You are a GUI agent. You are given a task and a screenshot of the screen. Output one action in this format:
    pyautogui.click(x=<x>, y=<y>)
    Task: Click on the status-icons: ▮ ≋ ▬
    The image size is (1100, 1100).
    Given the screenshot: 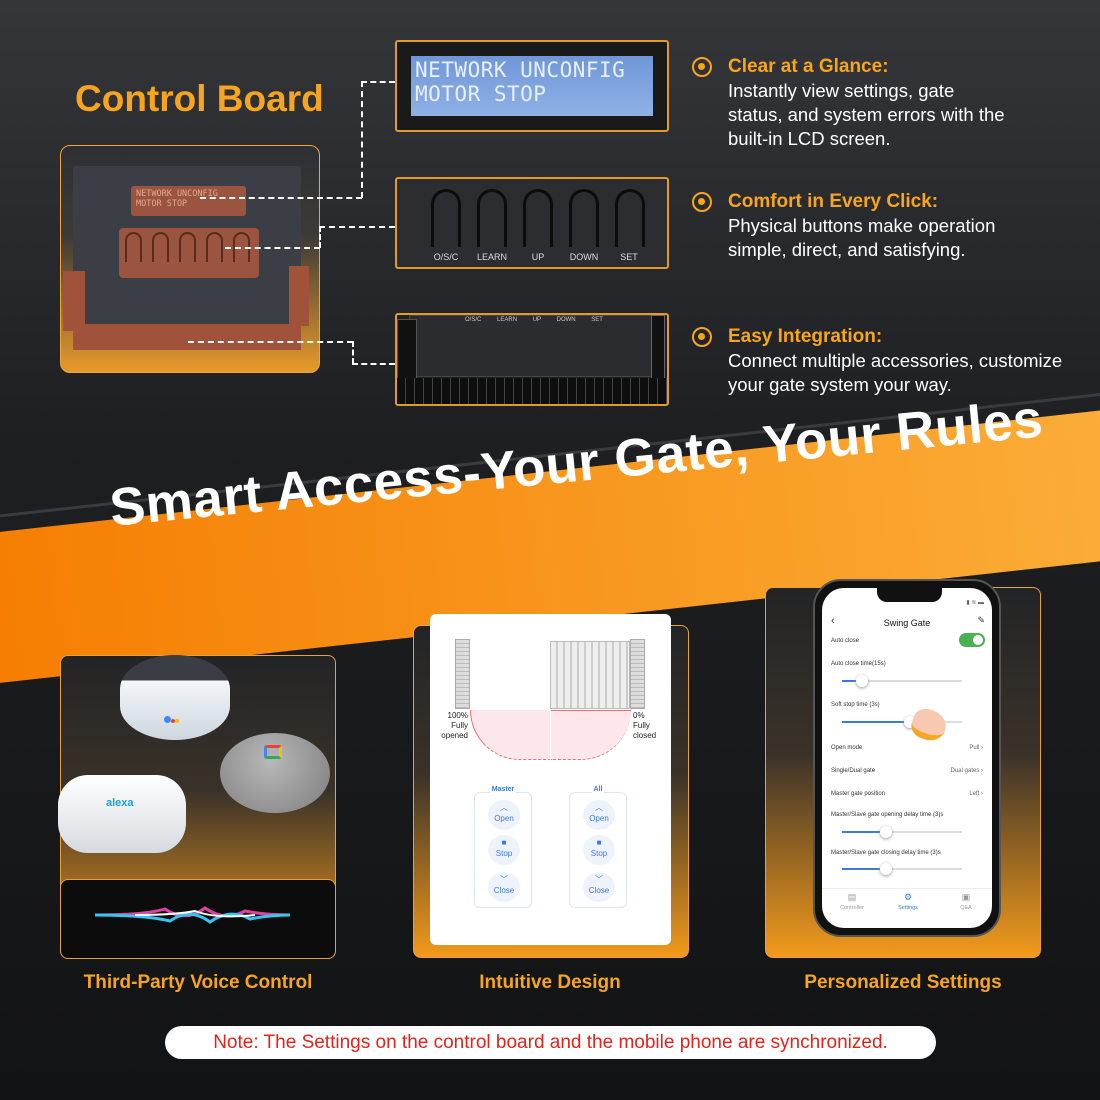 What is the action you would take?
    pyautogui.click(x=975, y=603)
    